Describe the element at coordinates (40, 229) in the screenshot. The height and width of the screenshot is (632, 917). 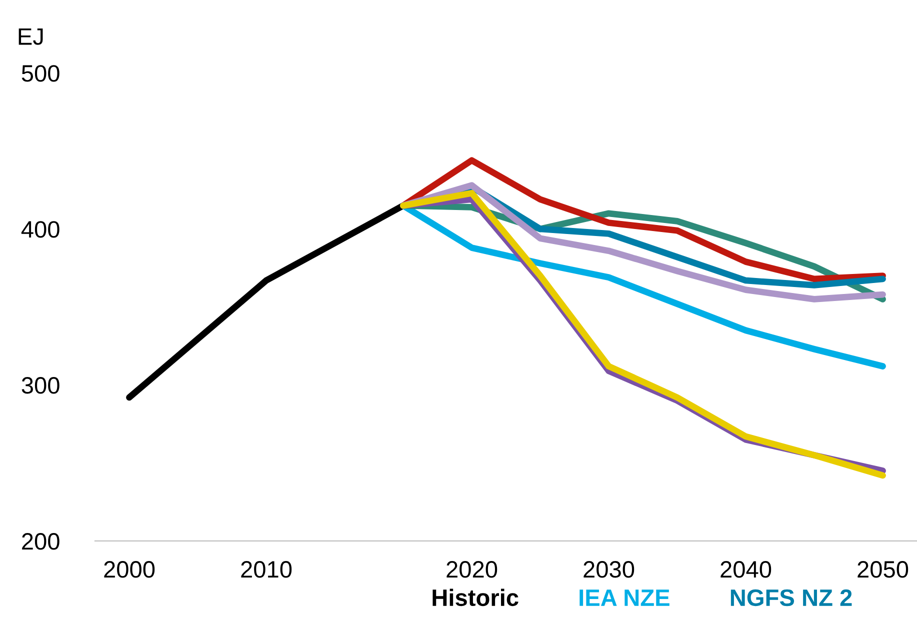
I see `y-tick-label: 400` at that location.